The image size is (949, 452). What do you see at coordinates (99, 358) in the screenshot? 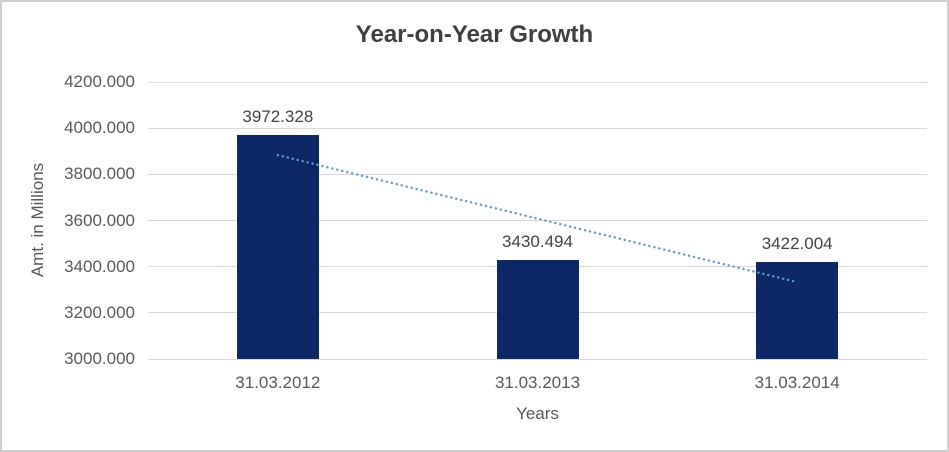
I see `y-tick-label: 3000.000` at bounding box center [99, 358].